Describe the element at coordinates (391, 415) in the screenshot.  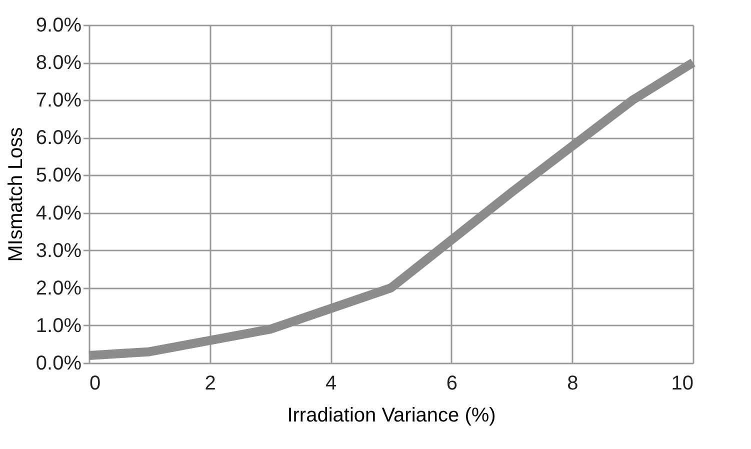
I see `x-axis-title: Irradiation Variance (%)` at that location.